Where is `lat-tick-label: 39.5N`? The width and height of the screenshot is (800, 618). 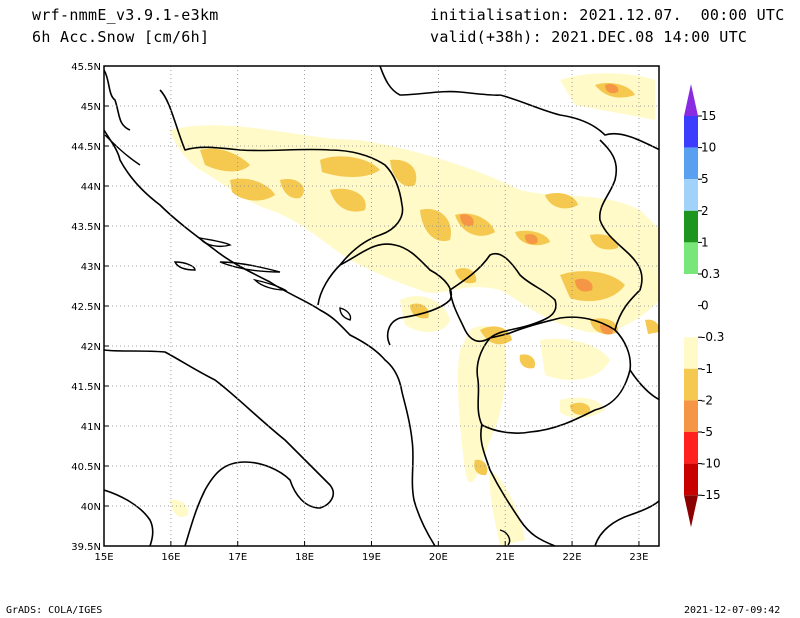 lat-tick-label: 39.5N is located at coordinates (86, 547).